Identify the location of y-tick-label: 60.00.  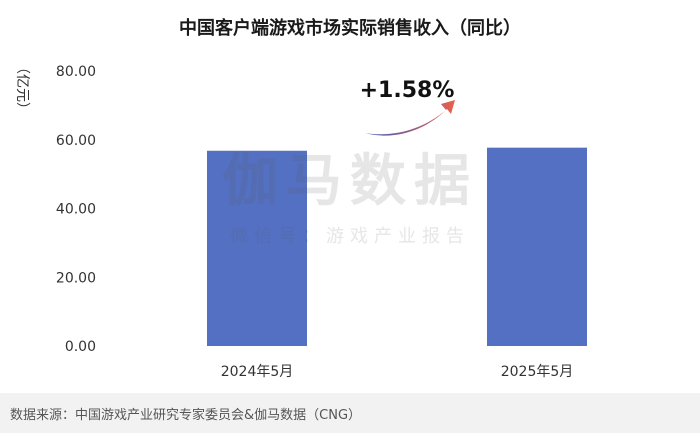
(76, 141).